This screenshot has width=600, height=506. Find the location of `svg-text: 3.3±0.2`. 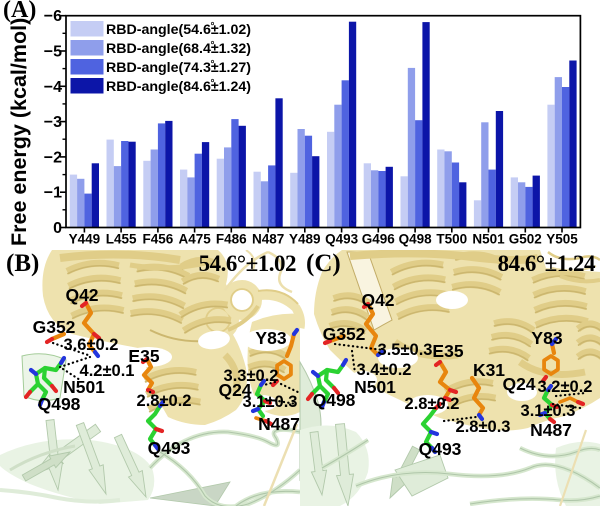

svg-text: 3.3±0.2 is located at coordinates (251, 376).